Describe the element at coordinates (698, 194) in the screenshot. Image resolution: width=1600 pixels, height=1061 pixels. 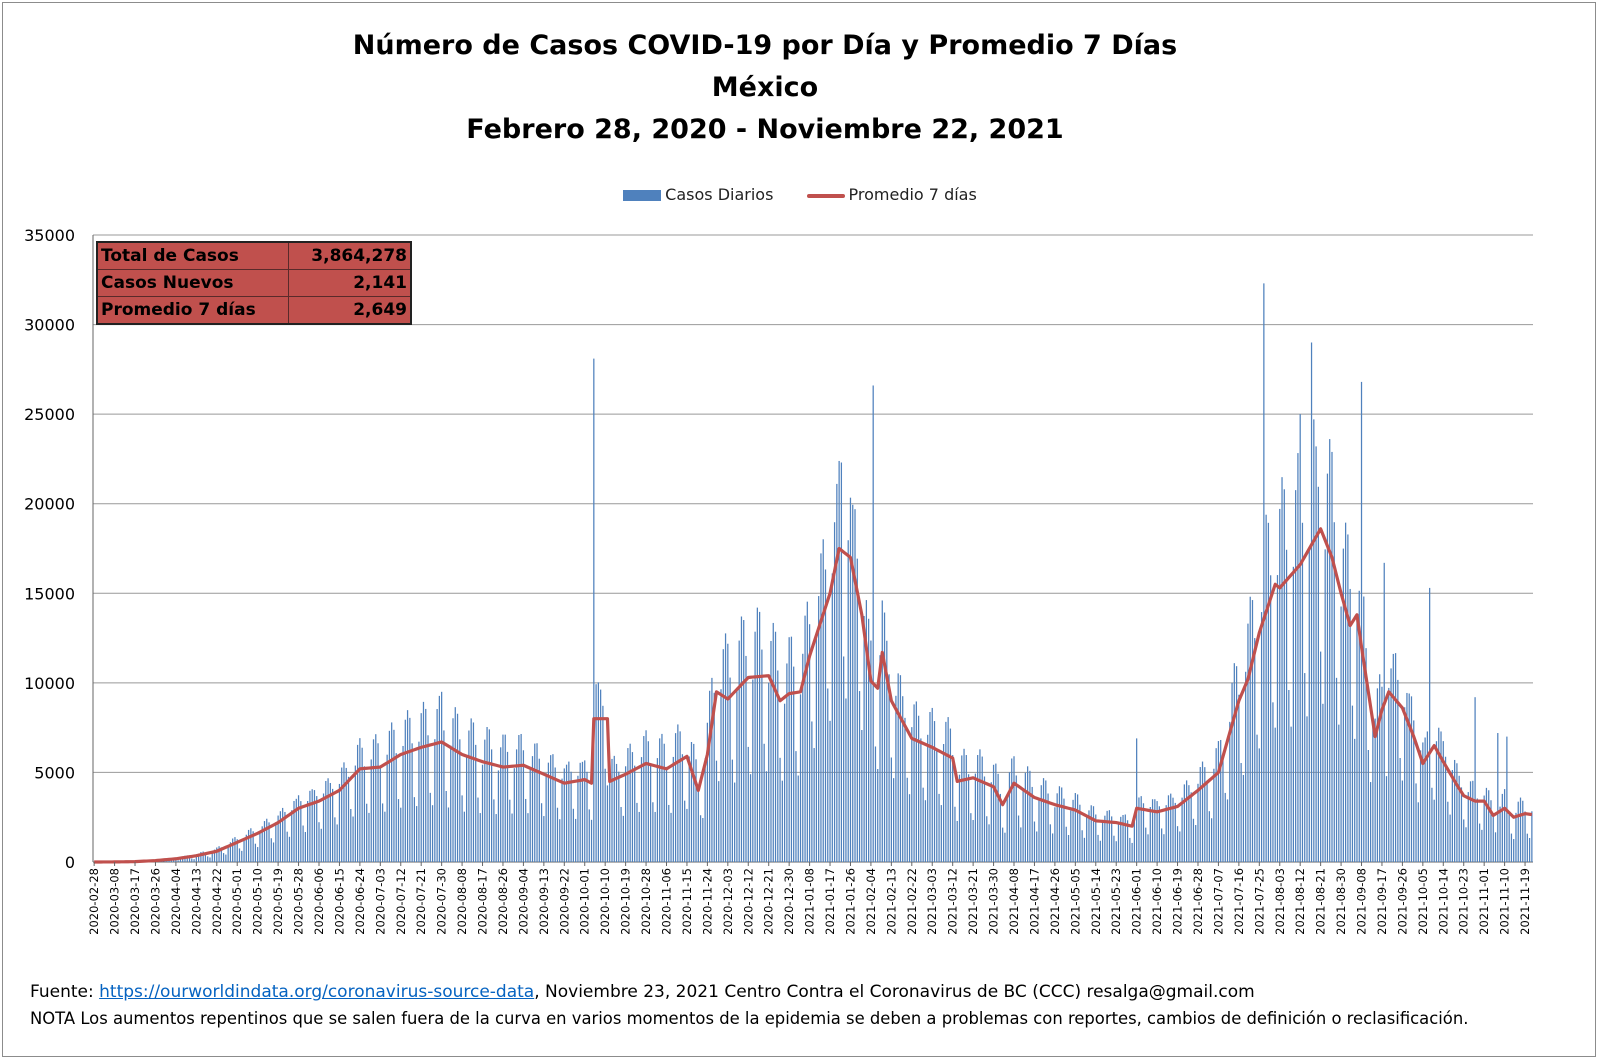
I see `legend-item-bars: Casos Diarios` at that location.